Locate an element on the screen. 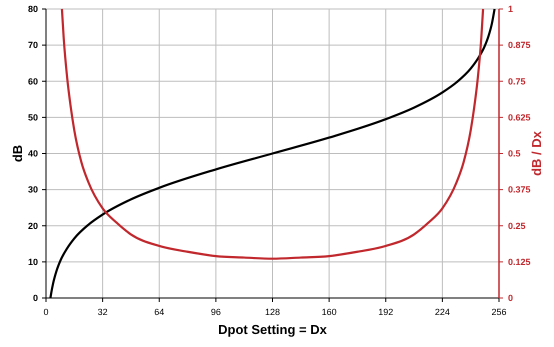 The image size is (554, 347). y-tick-label: 20 is located at coordinates (33, 225).